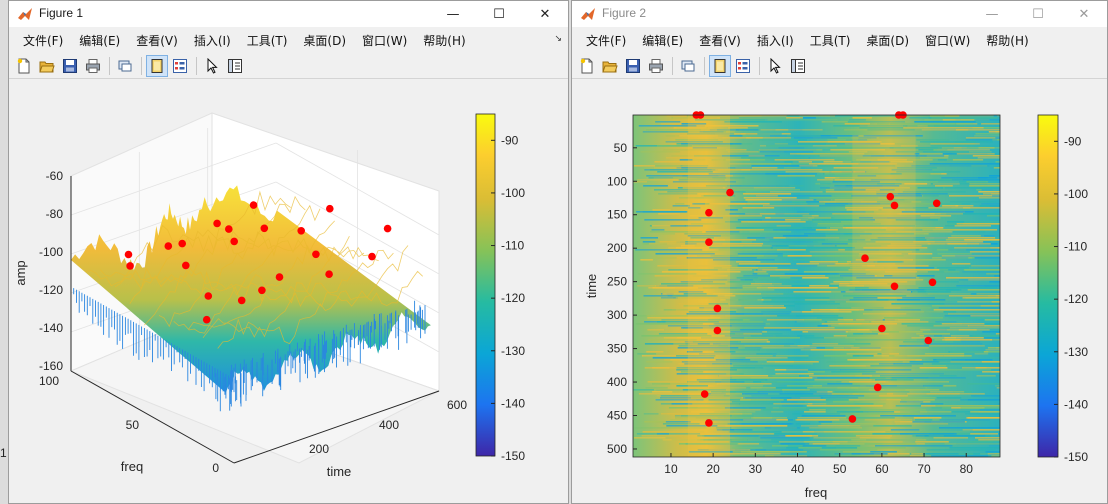 Image resolution: width=1108 pixels, height=504 pixels. What do you see at coordinates (617, 248) in the screenshot?
I see `time-tick: 200` at bounding box center [617, 248].